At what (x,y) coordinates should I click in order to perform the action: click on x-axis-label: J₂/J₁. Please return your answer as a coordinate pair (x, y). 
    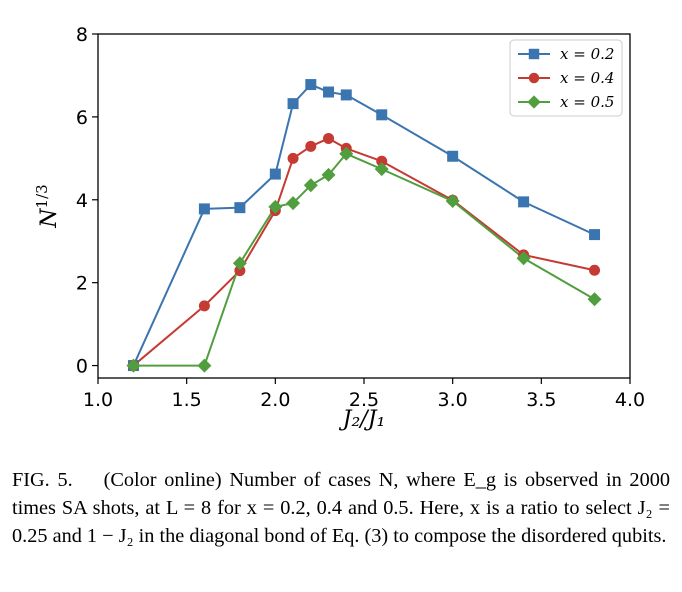
    Looking at the image, I should click on (362, 419).